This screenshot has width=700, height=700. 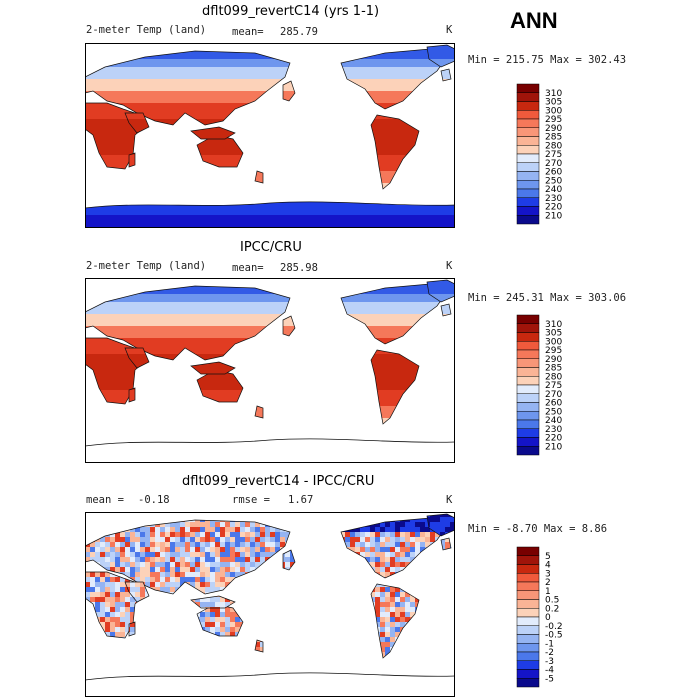 What do you see at coordinates (300, 500) in the screenshot?
I see `rmse-value: 1.67` at bounding box center [300, 500].